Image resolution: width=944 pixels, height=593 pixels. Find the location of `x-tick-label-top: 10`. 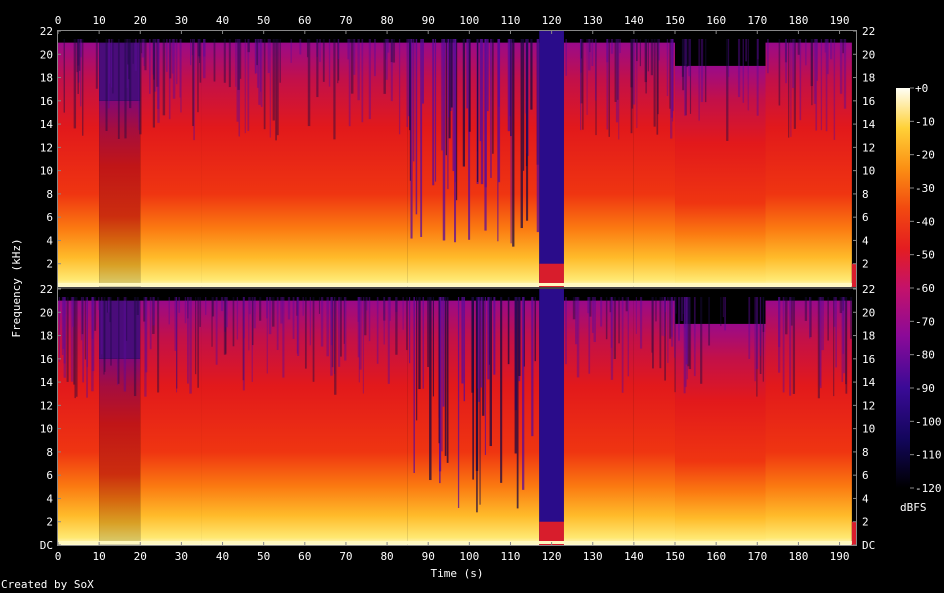

x-tick-label-top: 10 is located at coordinates (99, 20).